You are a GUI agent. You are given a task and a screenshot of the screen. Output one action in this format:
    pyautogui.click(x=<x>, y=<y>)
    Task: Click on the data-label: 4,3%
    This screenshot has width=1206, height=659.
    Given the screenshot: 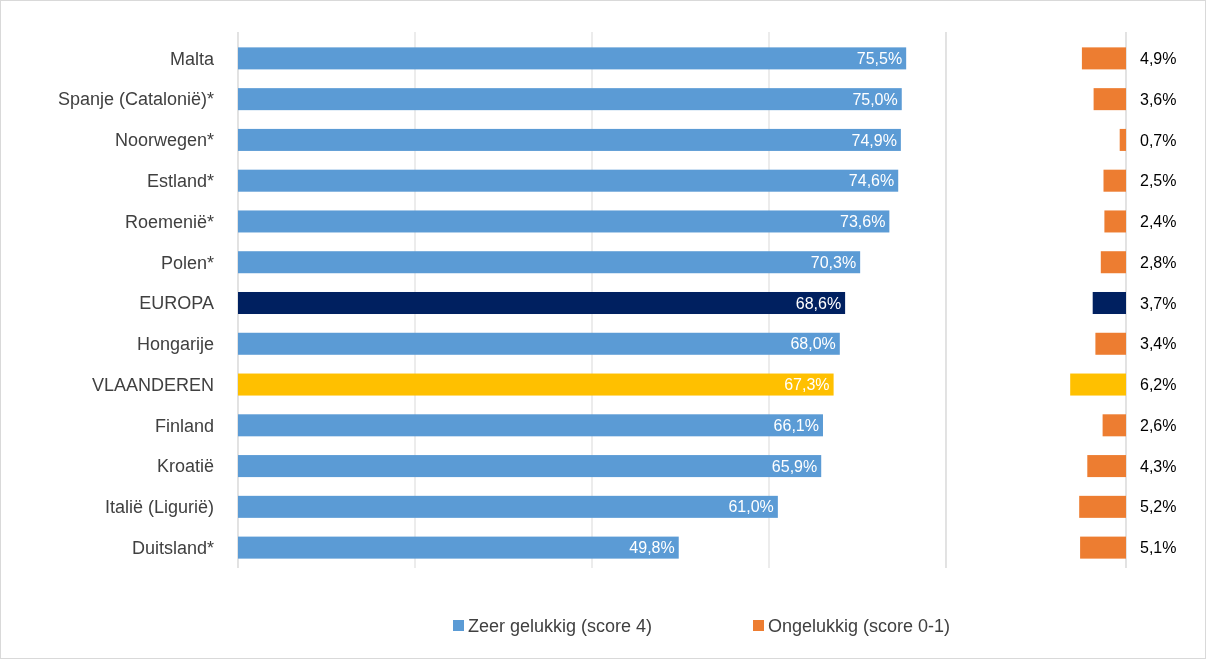 What is the action you would take?
    pyautogui.click(x=1158, y=466)
    